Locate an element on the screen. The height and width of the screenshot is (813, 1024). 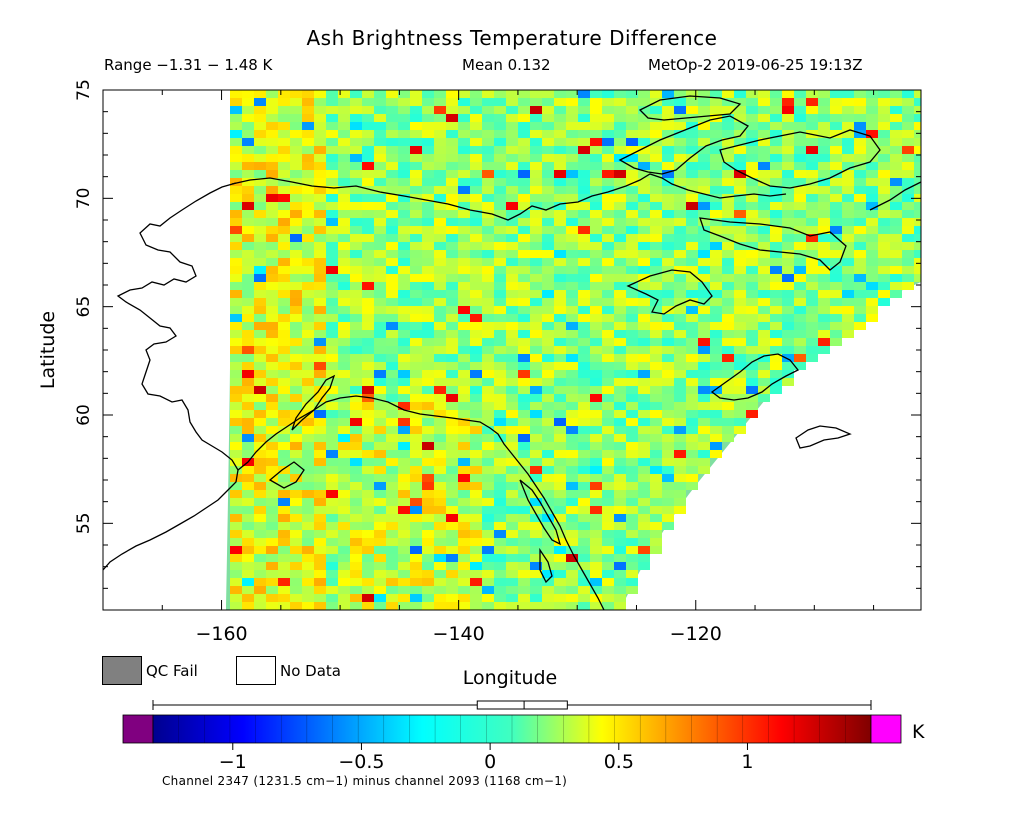
x-tick-label: −120 is located at coordinates (696, 634).